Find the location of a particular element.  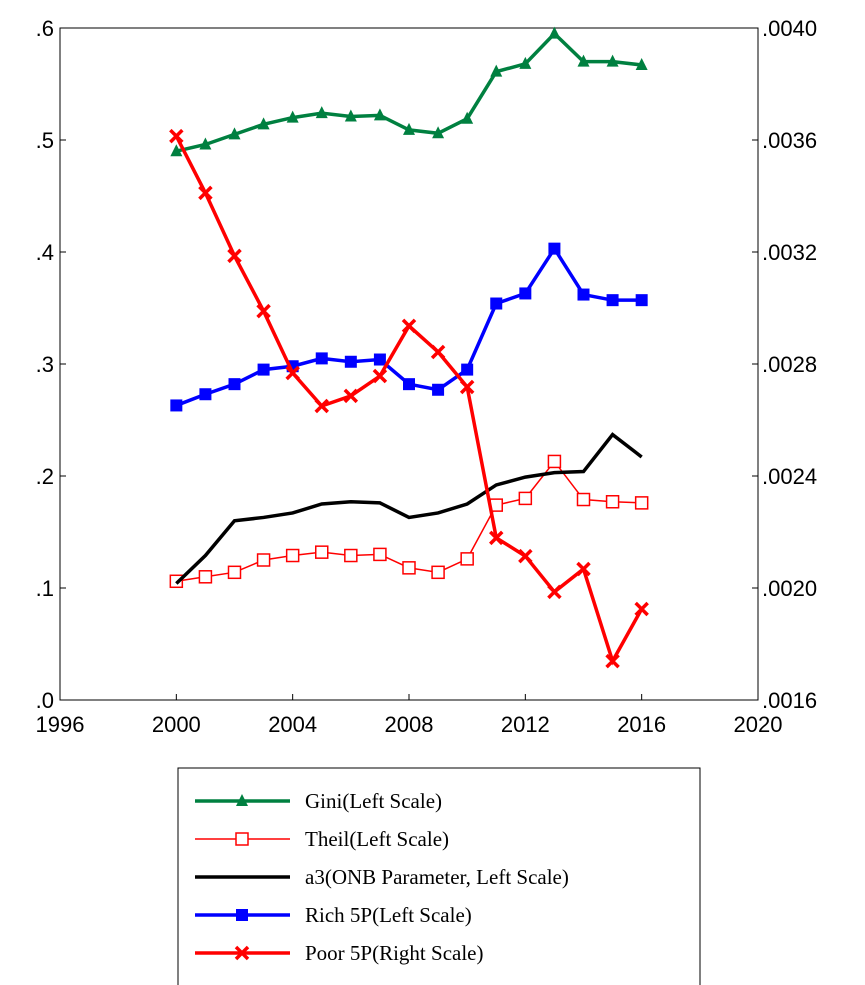

y-tick-label: .4 is located at coordinates (45, 252).